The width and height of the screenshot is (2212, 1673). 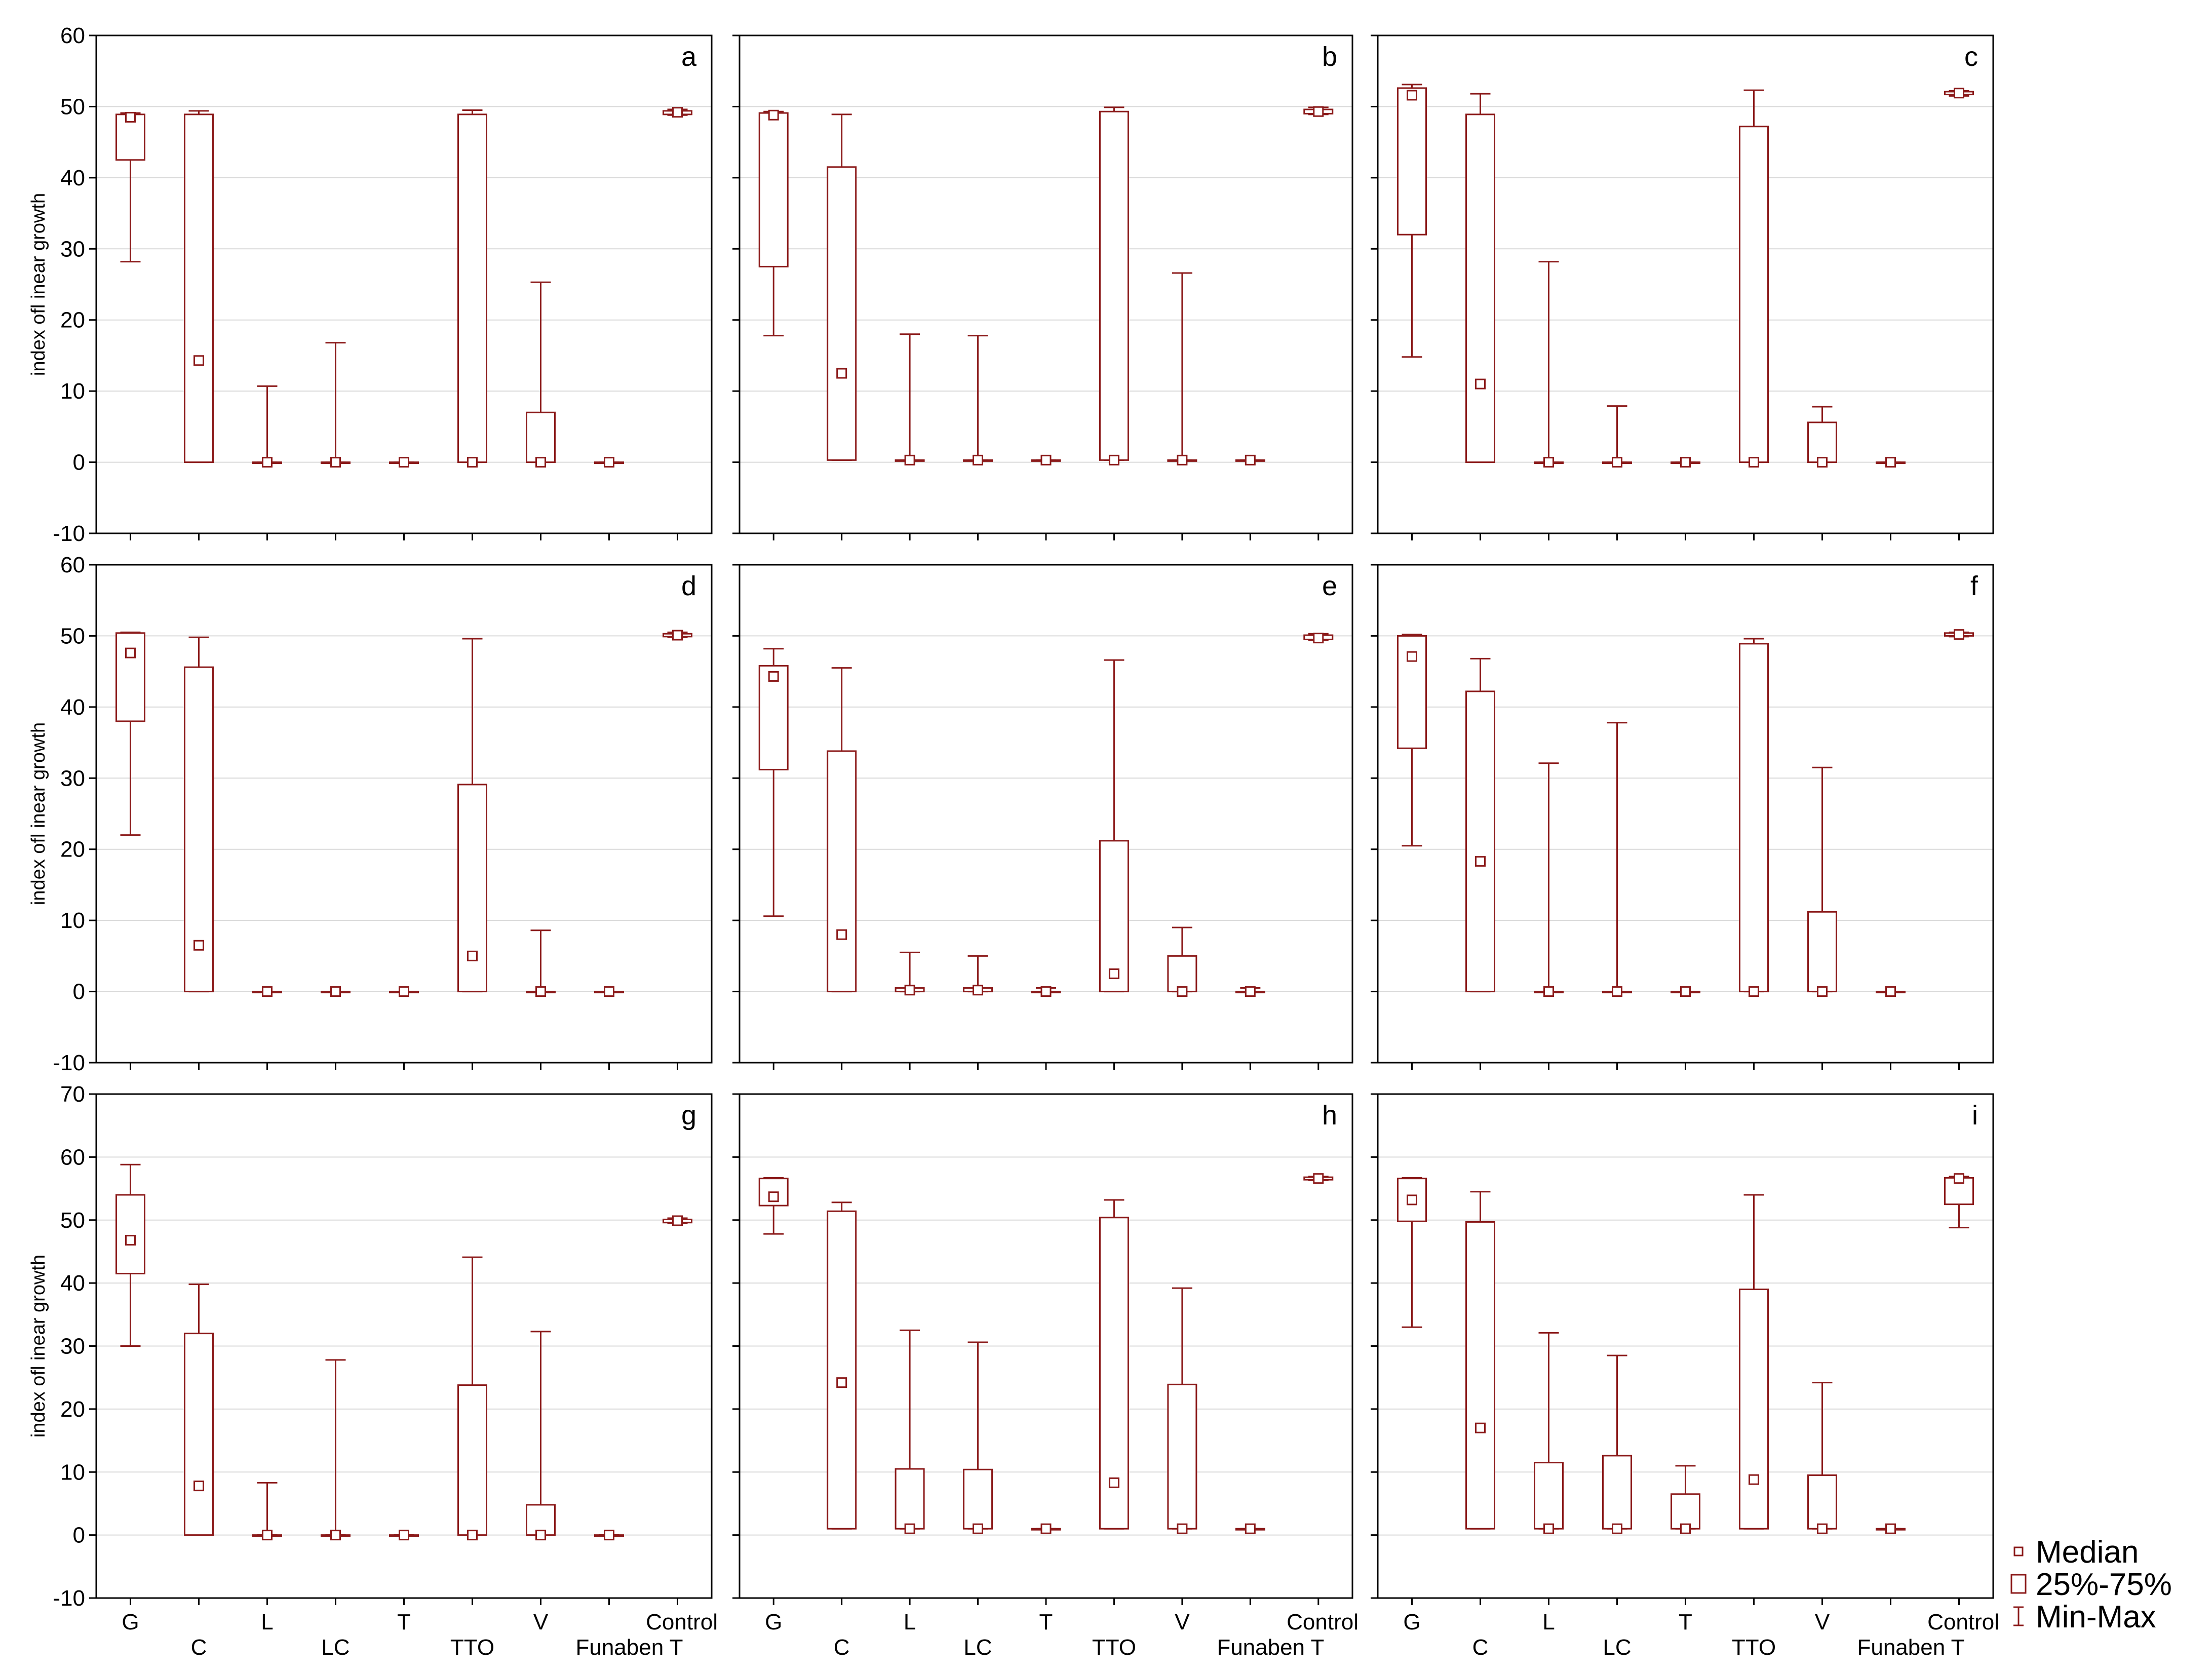 What do you see at coordinates (72, 320) in the screenshot?
I see `y-tick-label: 20` at bounding box center [72, 320].